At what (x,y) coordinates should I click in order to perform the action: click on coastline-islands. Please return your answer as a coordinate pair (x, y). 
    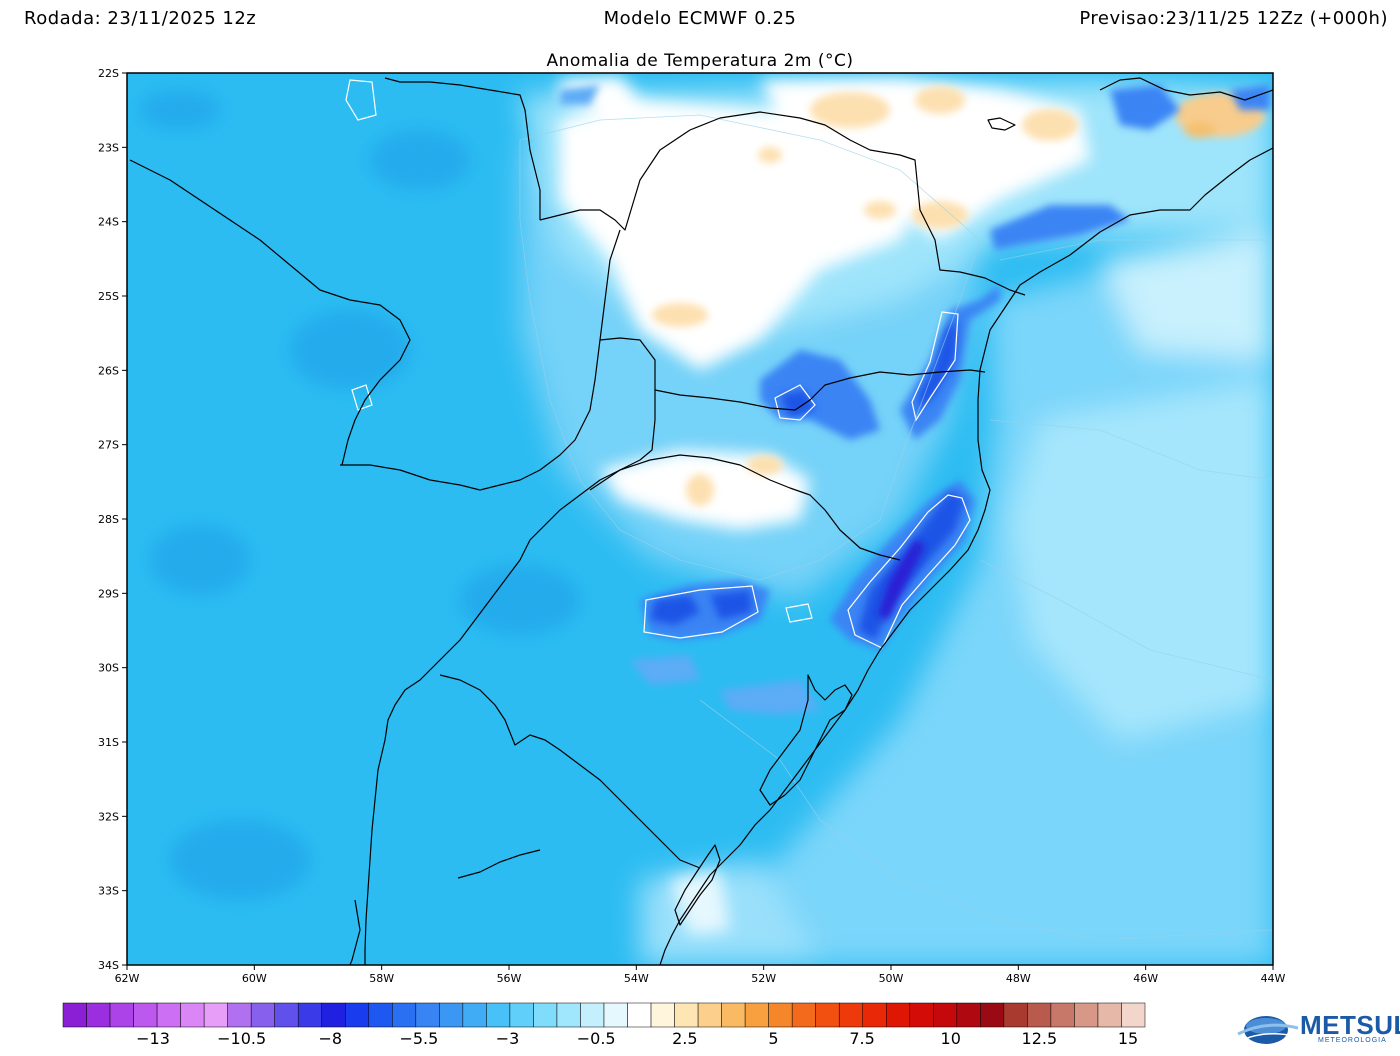
    Looking at the image, I should click on (1186, 89).